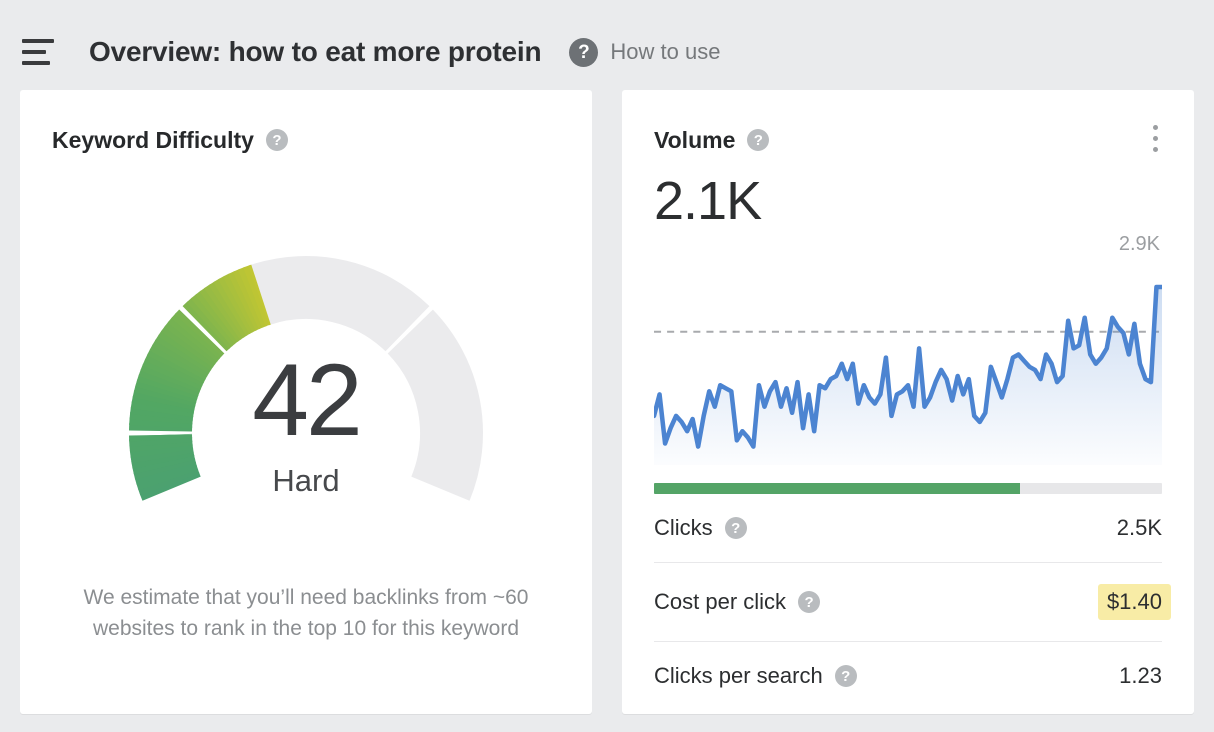 Image resolution: width=1214 pixels, height=732 pixels. Describe the element at coordinates (1134, 602) in the screenshot. I see `cost-per-click-value: $1.40` at that location.